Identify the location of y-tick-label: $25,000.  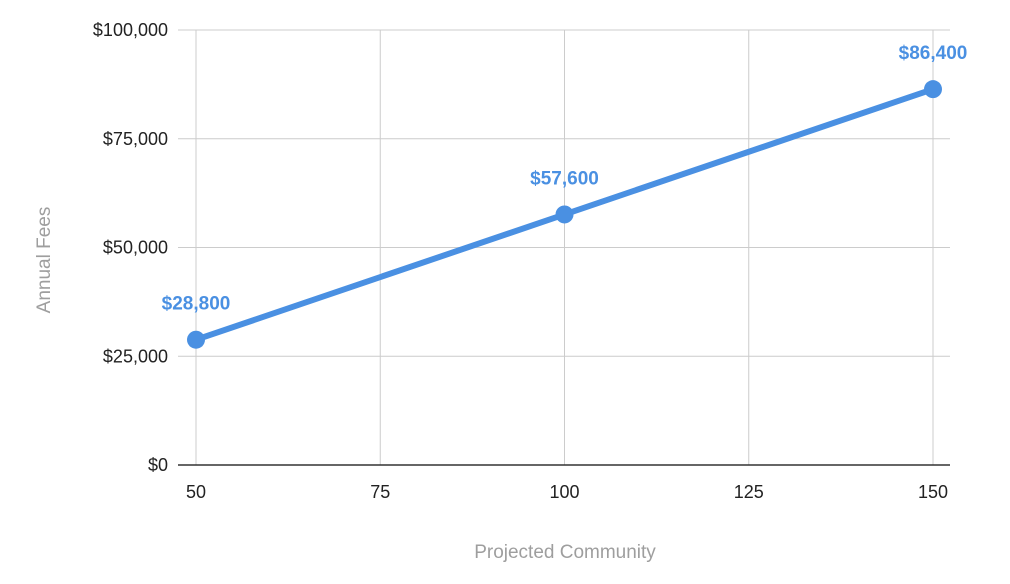
(135, 356).